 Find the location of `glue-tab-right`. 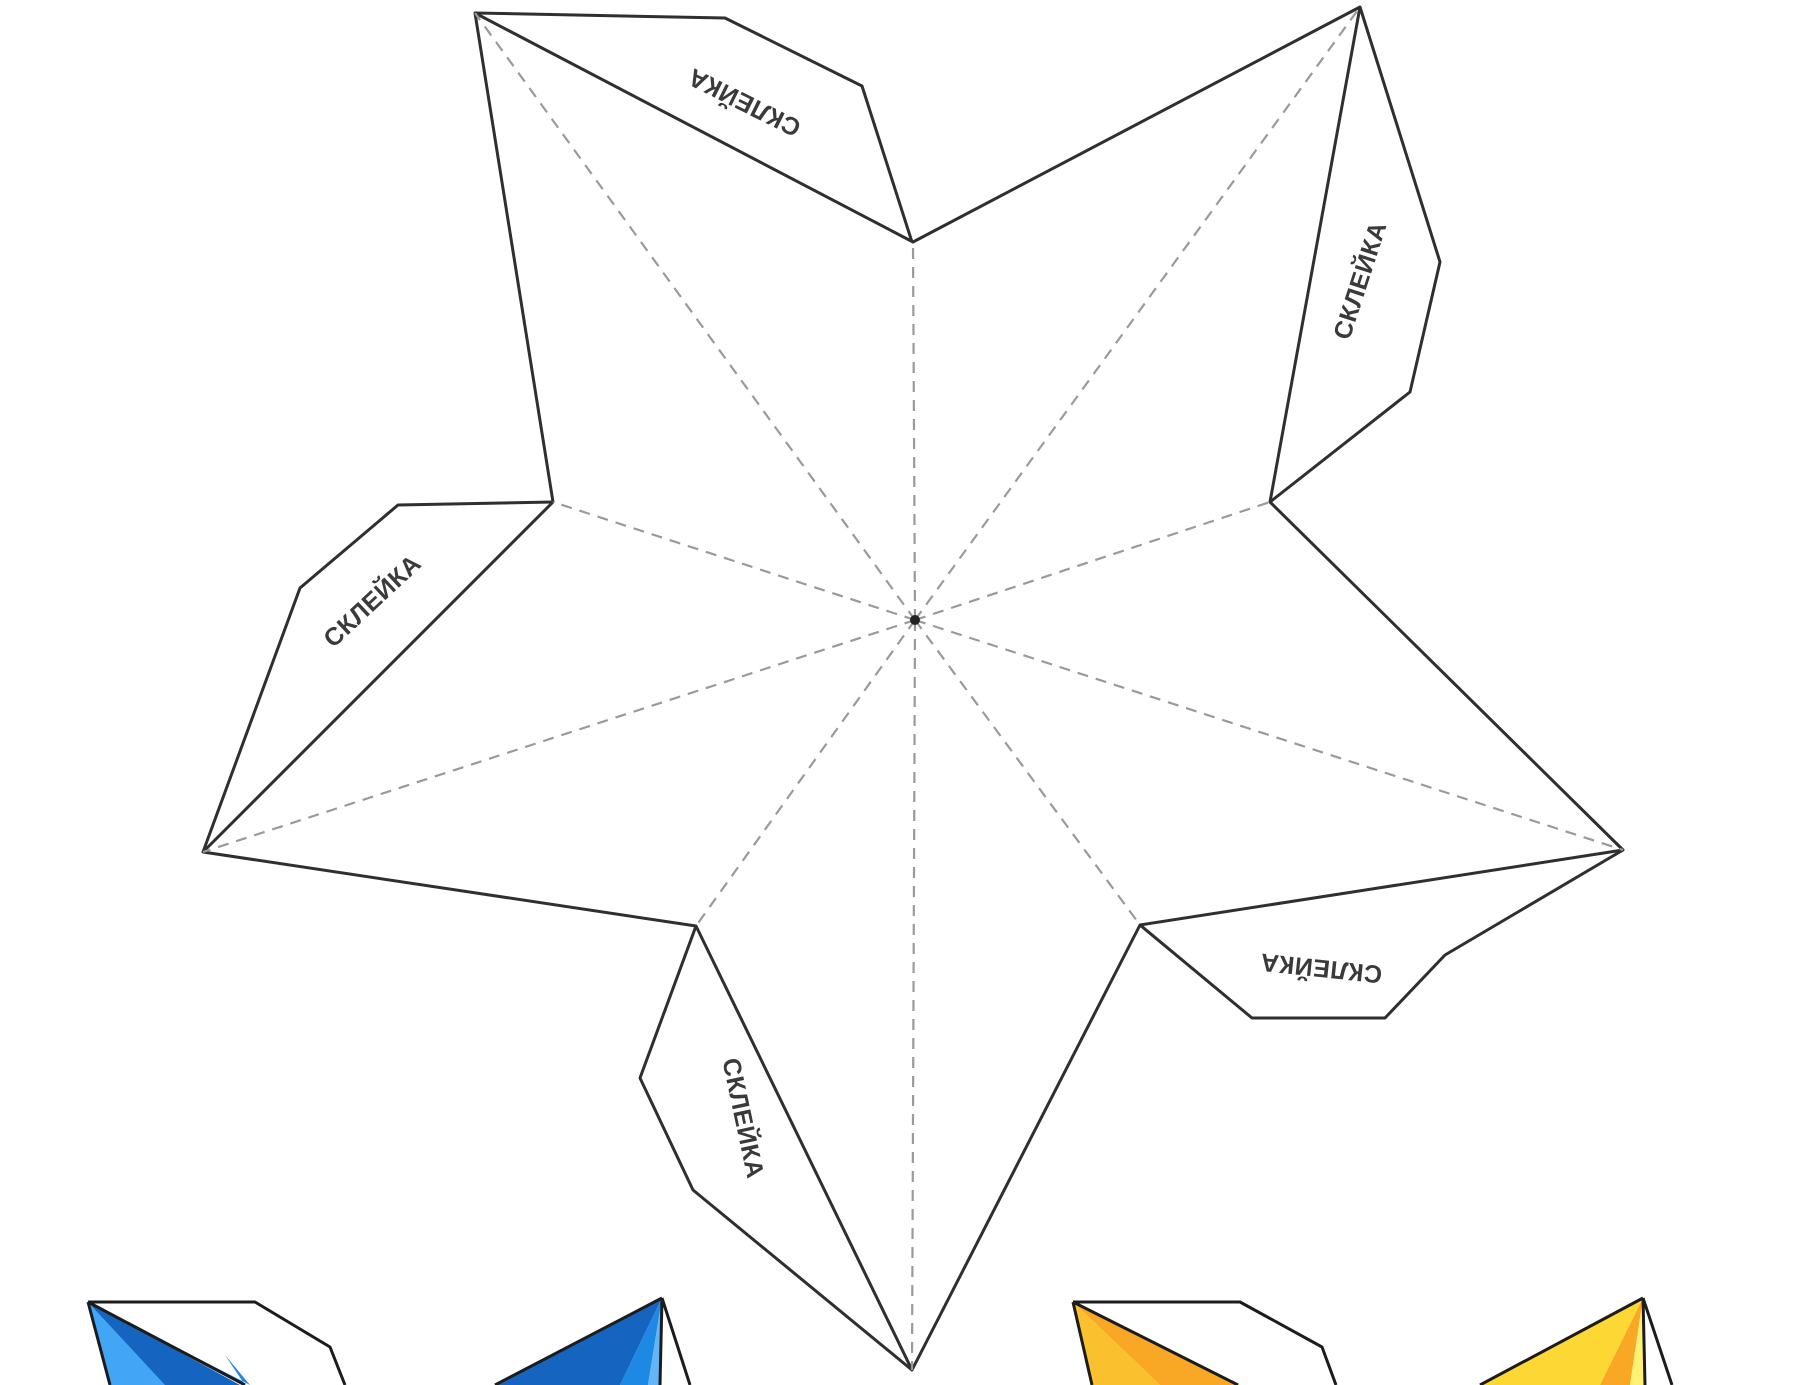

glue-tab-right is located at coordinates (1355, 255).